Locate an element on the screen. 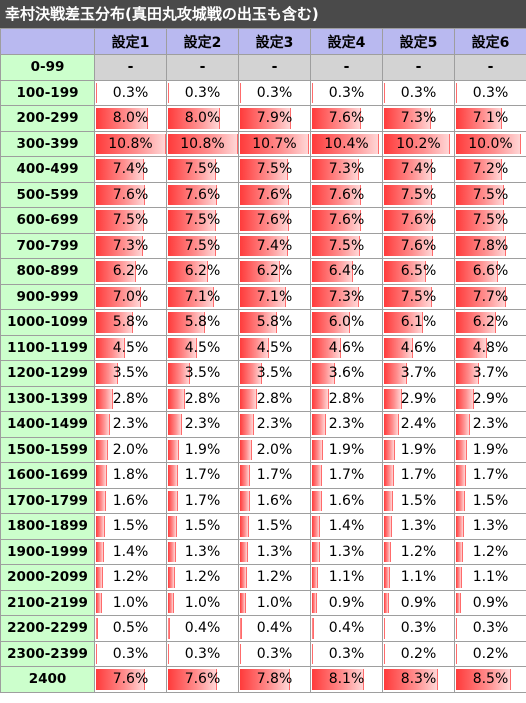 This screenshot has width=526, height=703. table-row: 1800-1899 1.5% 1.5% 1.5% 1.4% 1.3% 1.3% is located at coordinates (263, 526).